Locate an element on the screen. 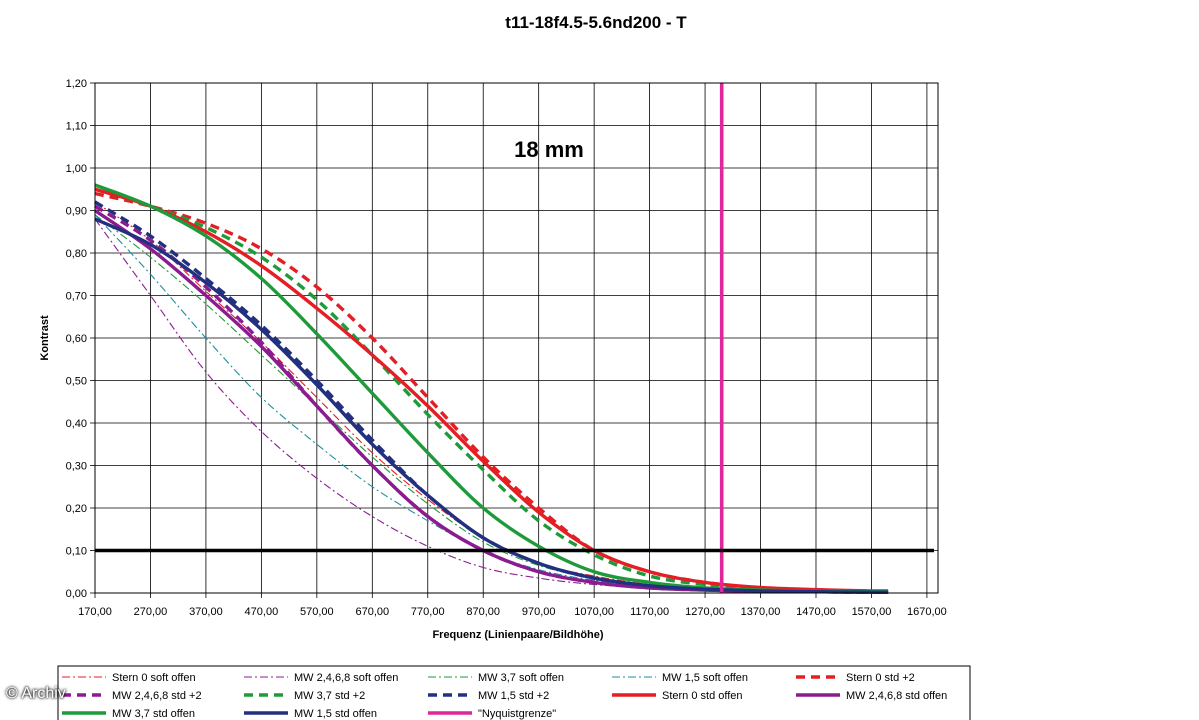 Image resolution: width=1199 pixels, height=720 pixels. y-tick-label: 1,00 is located at coordinates (76, 169).